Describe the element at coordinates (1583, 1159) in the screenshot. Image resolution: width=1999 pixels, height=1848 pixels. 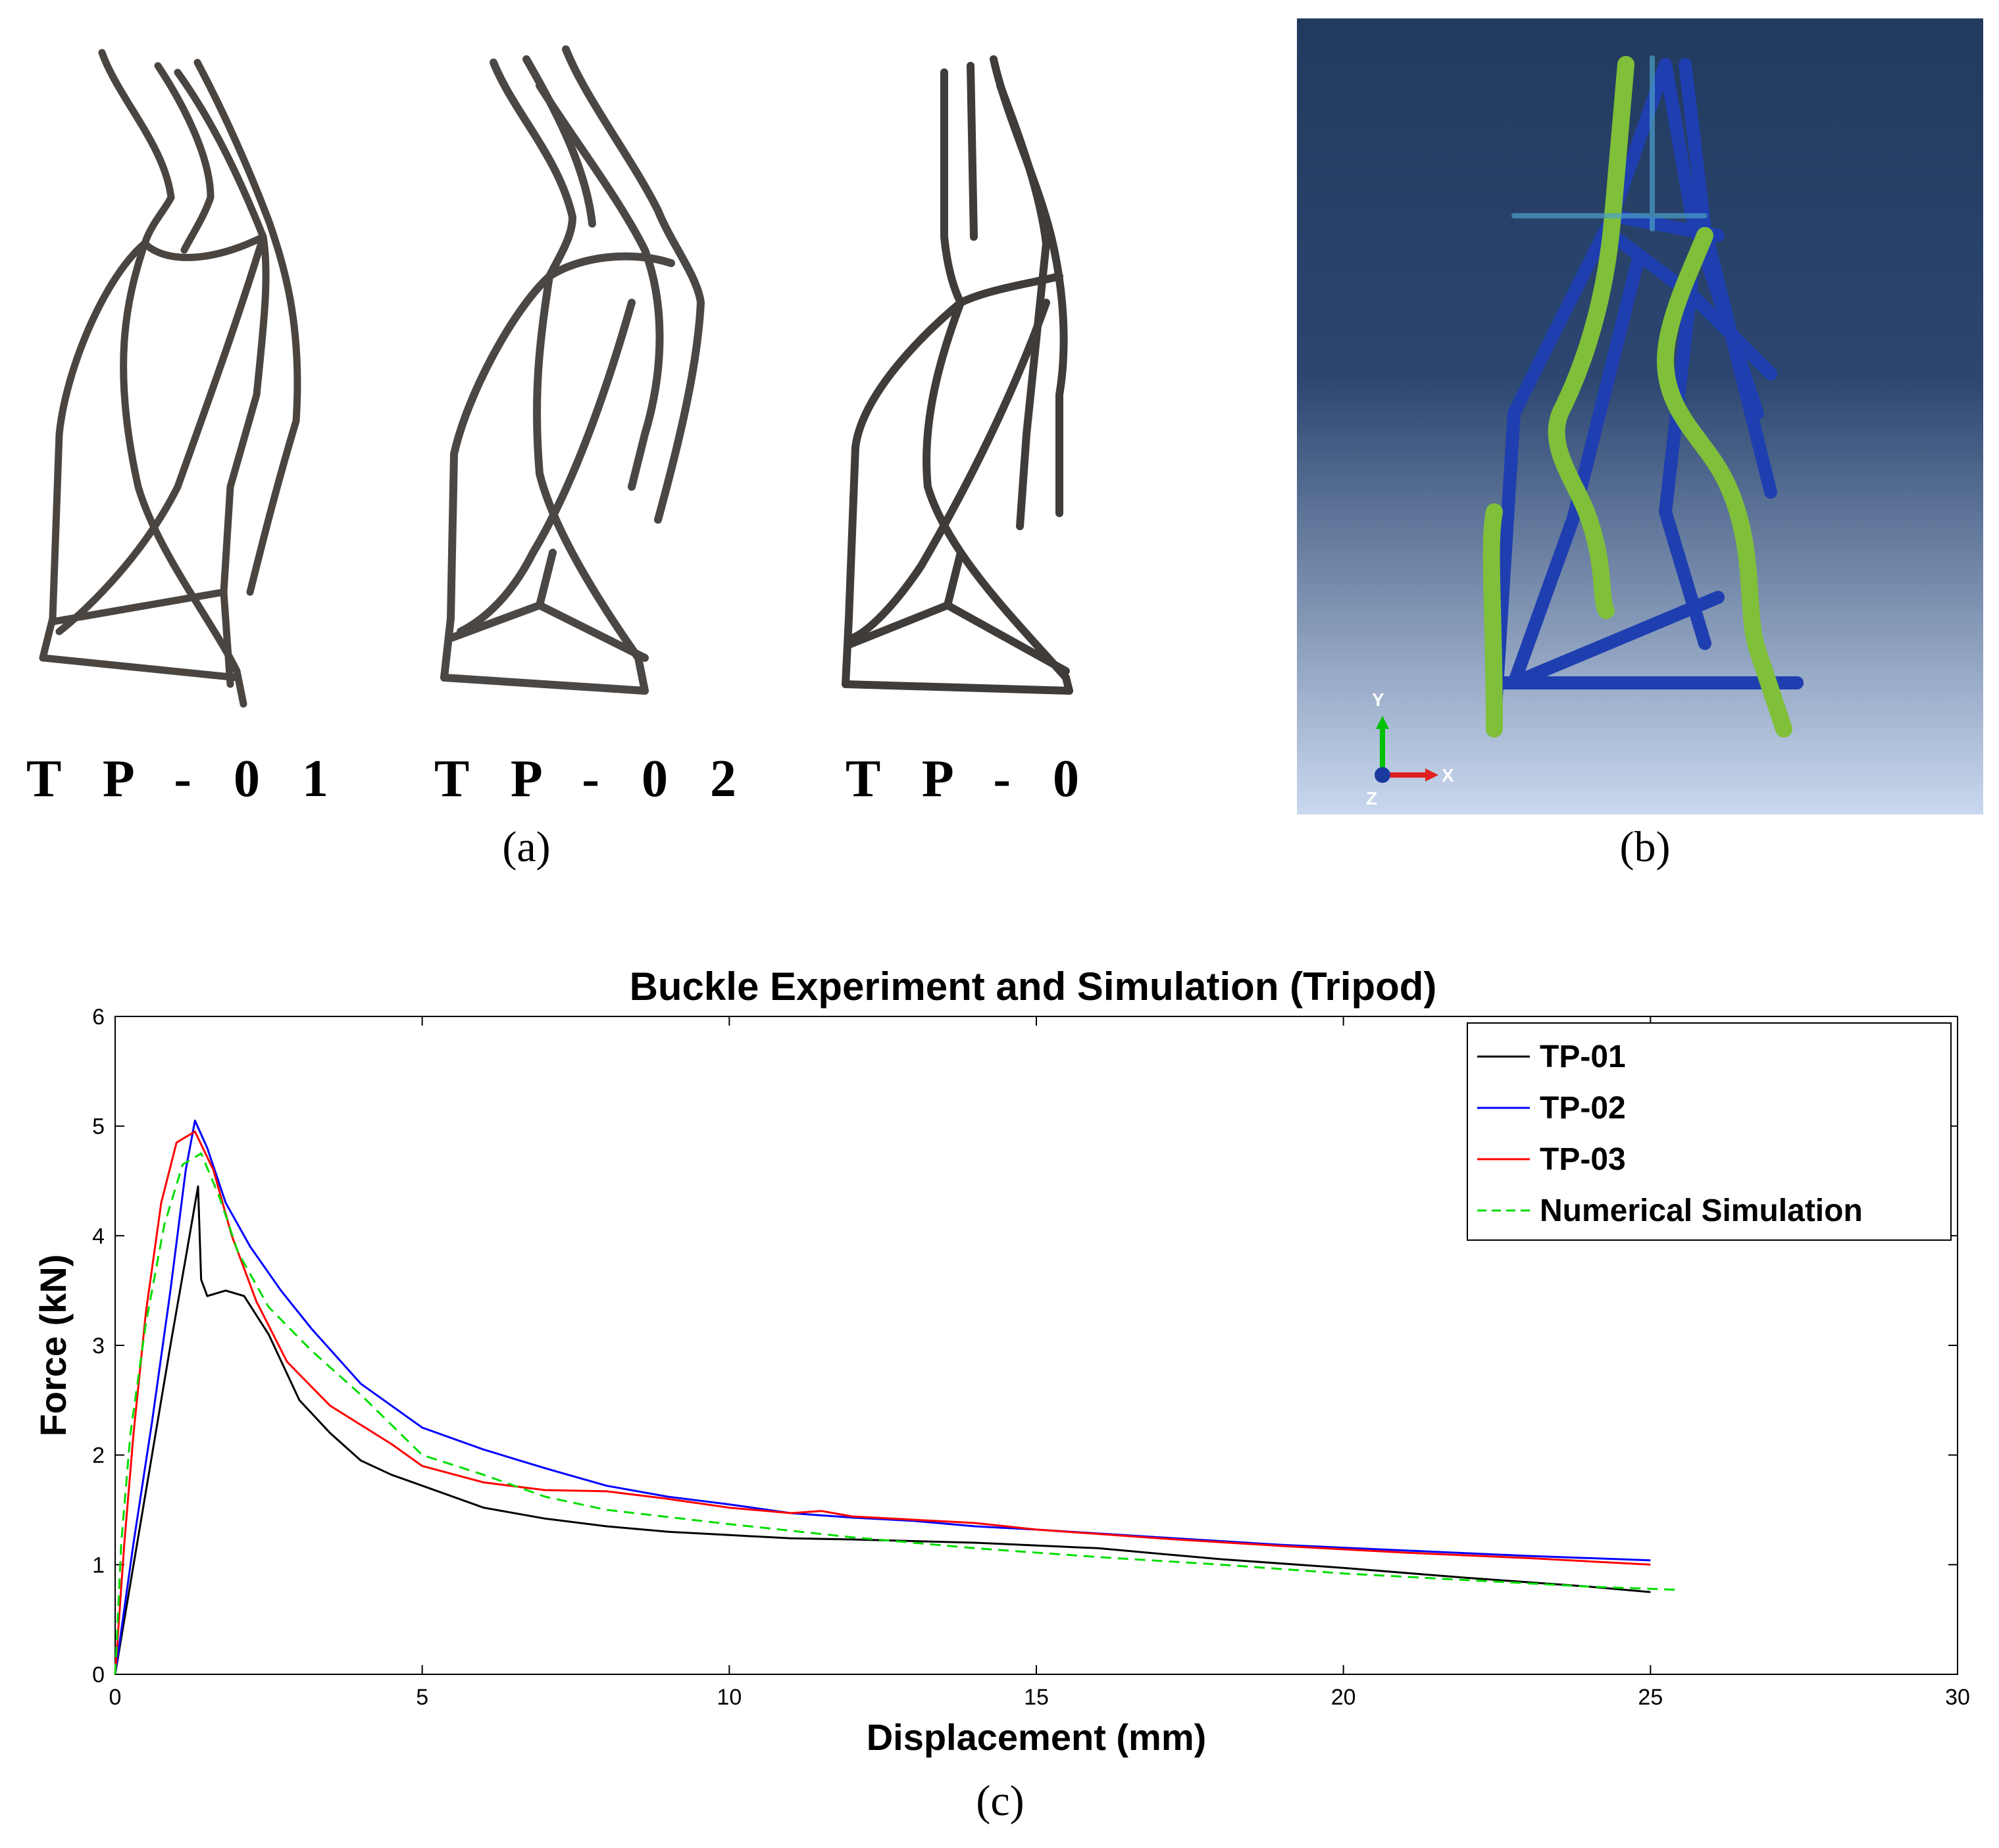
I see `legend-entry-label: TP-03` at that location.